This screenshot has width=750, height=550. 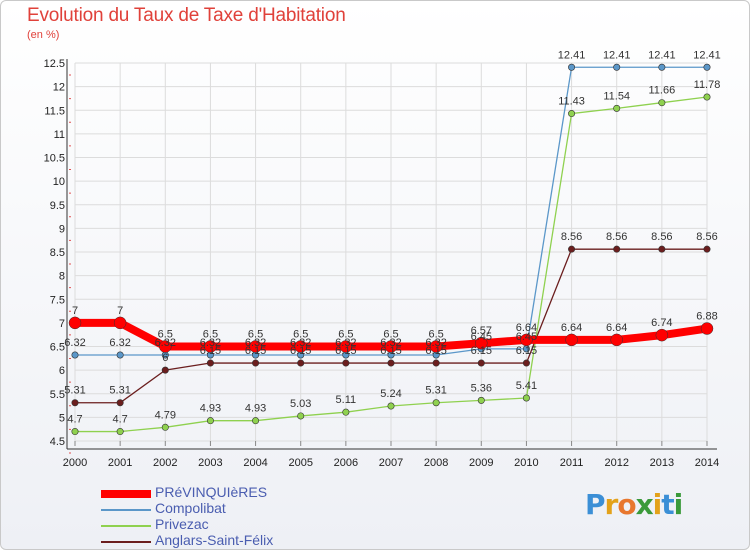 I want to click on y-tick-label: 7, so click(x=62, y=324).